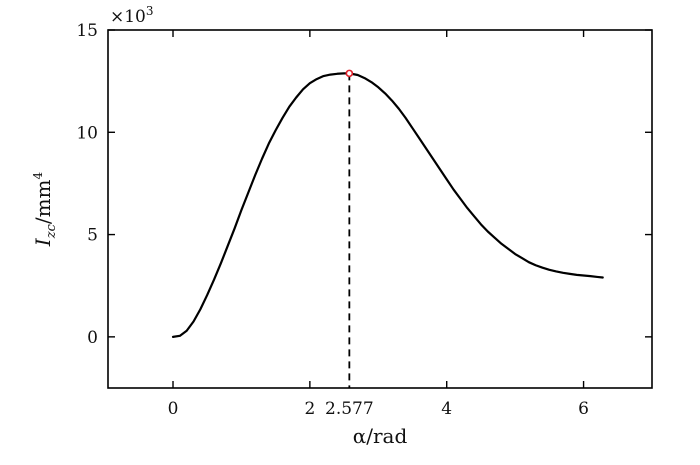 This screenshot has height=465, width=700. I want to click on multiplier-base: ×10, so click(128, 17).